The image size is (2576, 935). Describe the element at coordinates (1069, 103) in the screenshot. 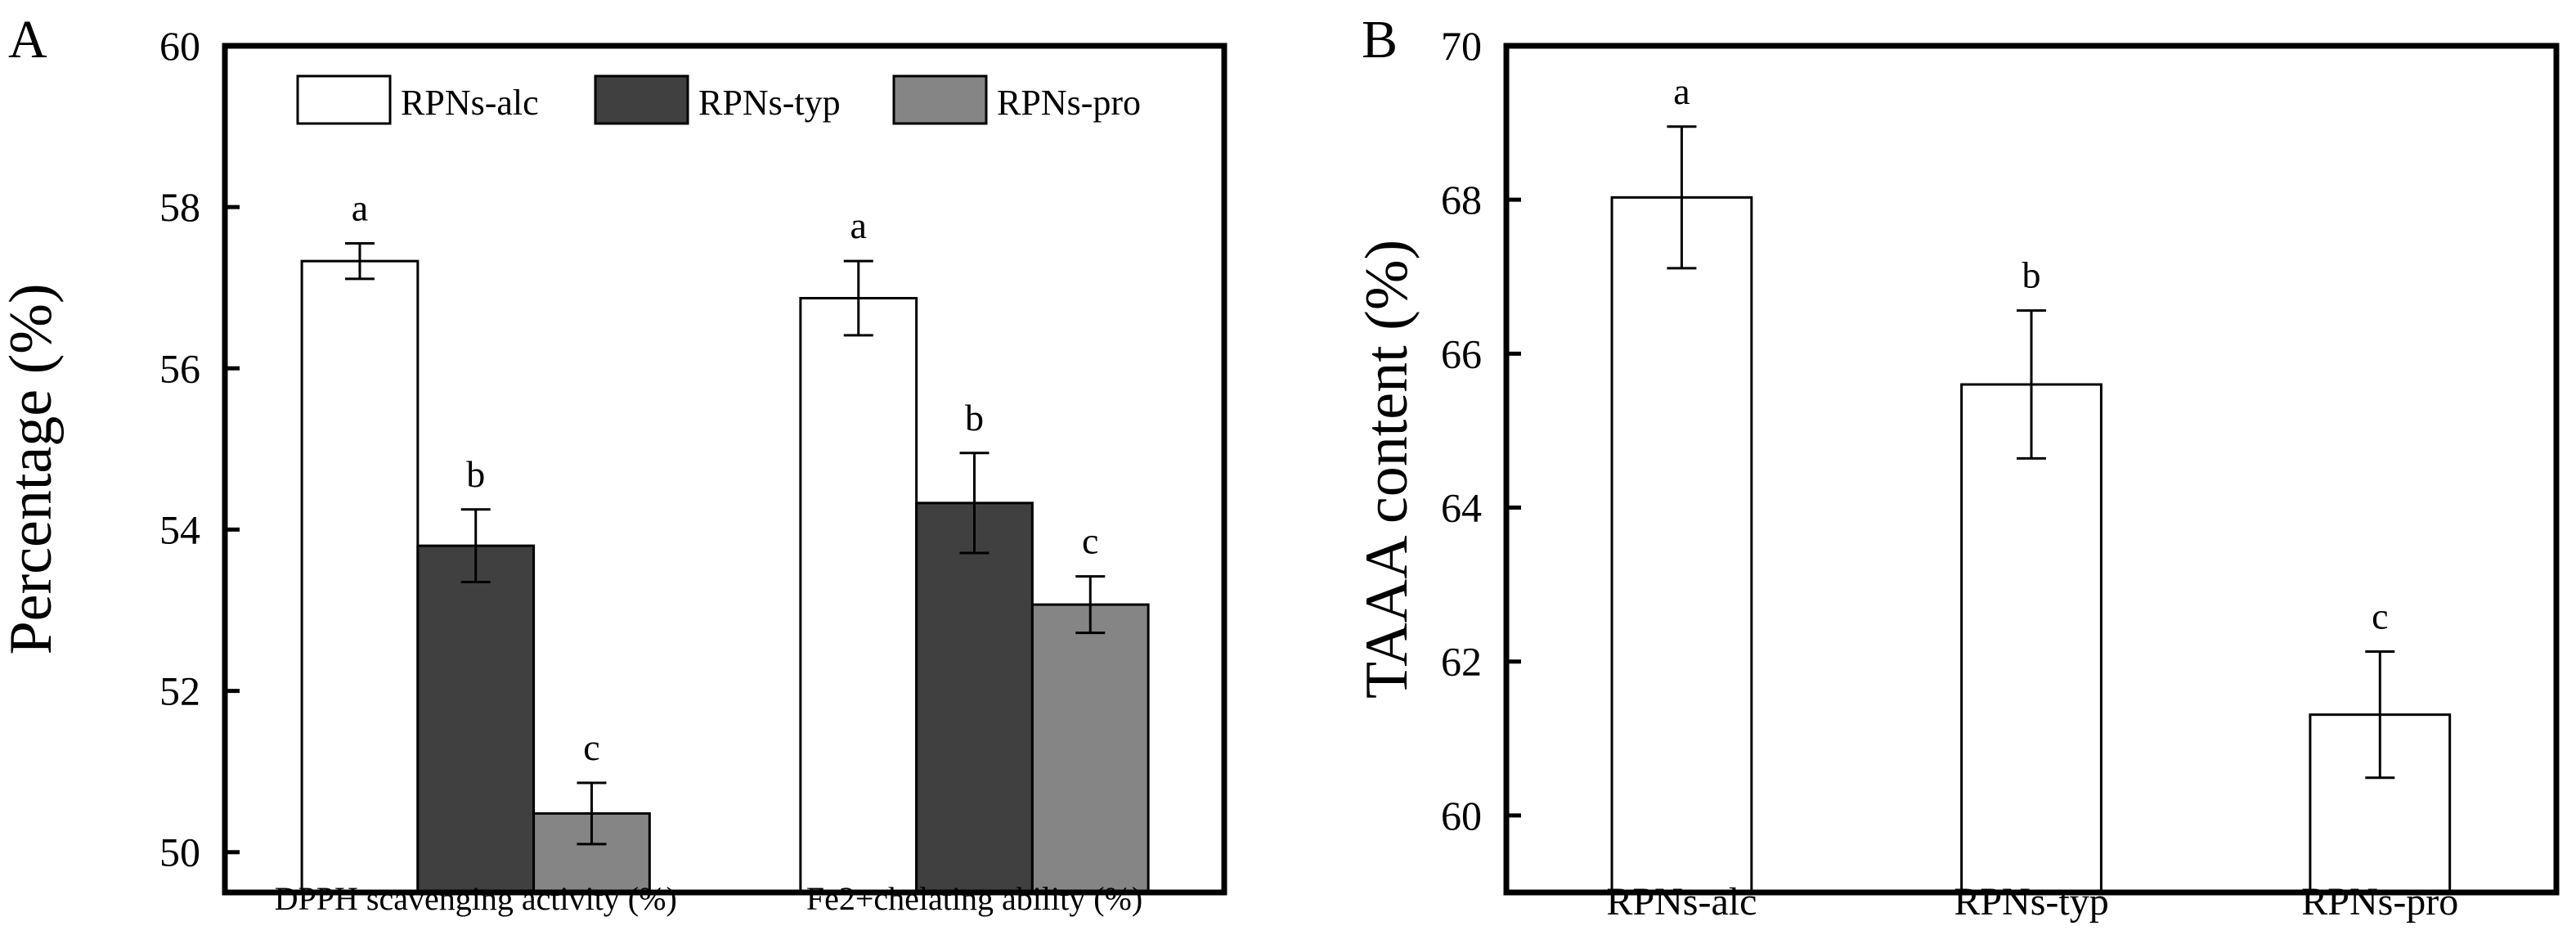

I see `legend-label: RPNs-pro` at that location.